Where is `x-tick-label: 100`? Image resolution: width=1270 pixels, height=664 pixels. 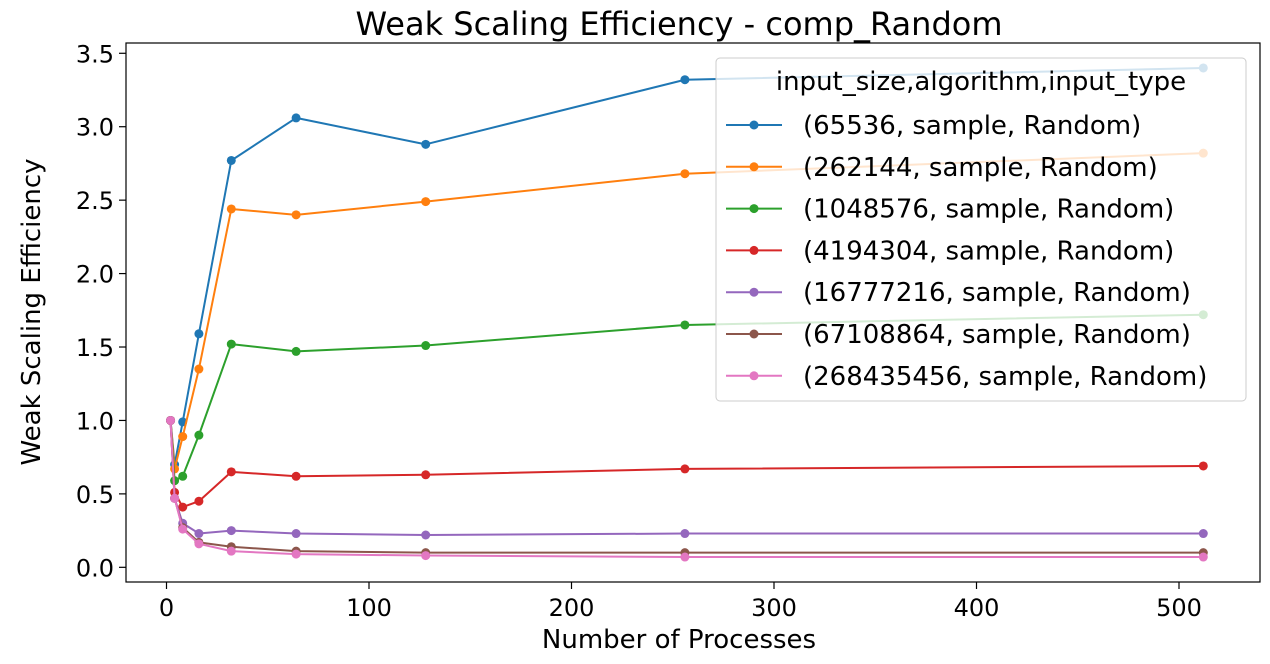 x-tick-label: 100 is located at coordinates (369, 608).